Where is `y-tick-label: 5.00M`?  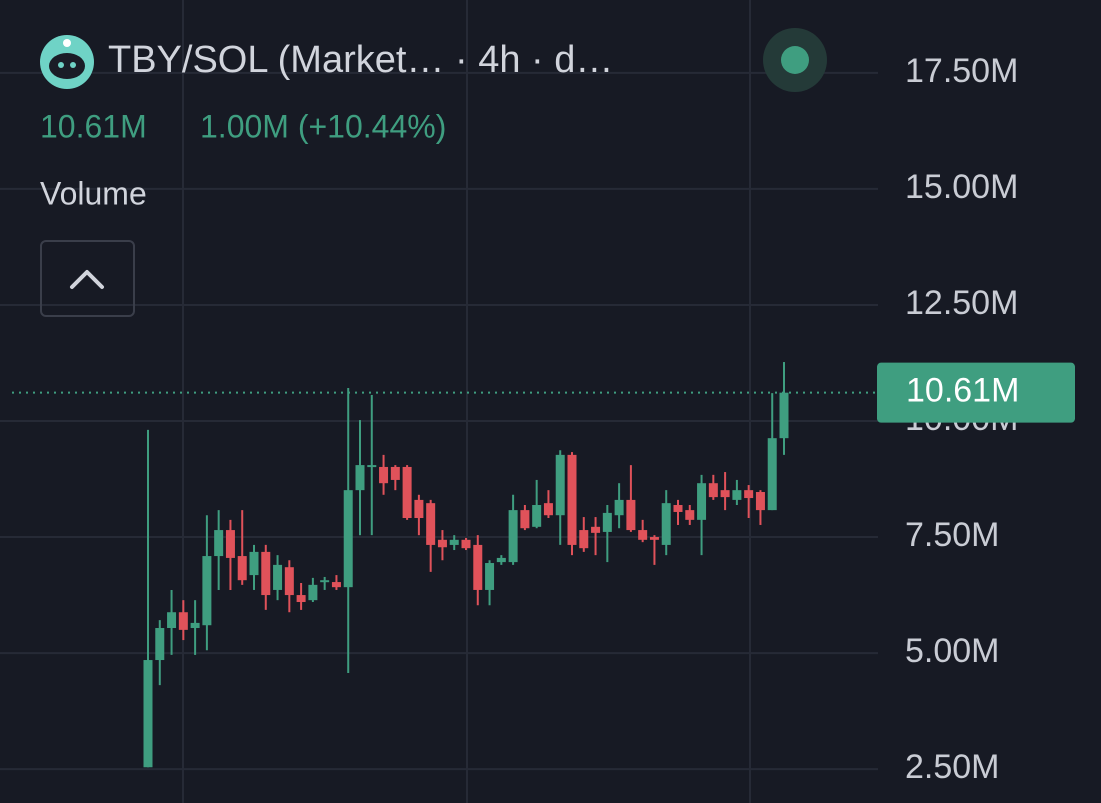 y-tick-label: 5.00M is located at coordinates (952, 651).